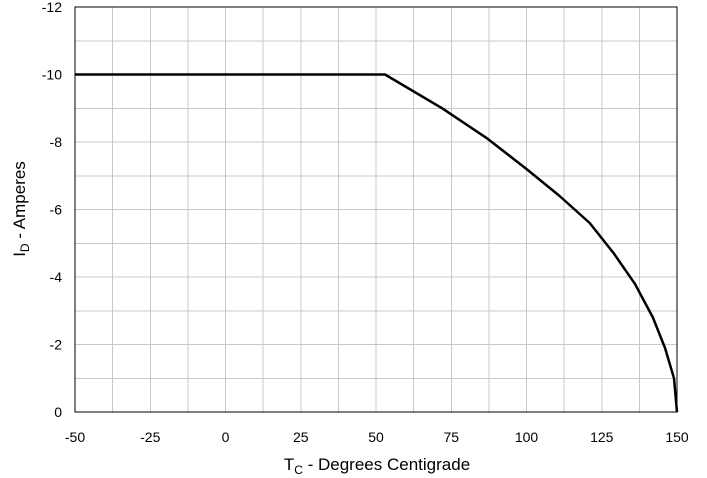  What do you see at coordinates (52, 7) in the screenshot?
I see `y-tick-label: -12` at bounding box center [52, 7].